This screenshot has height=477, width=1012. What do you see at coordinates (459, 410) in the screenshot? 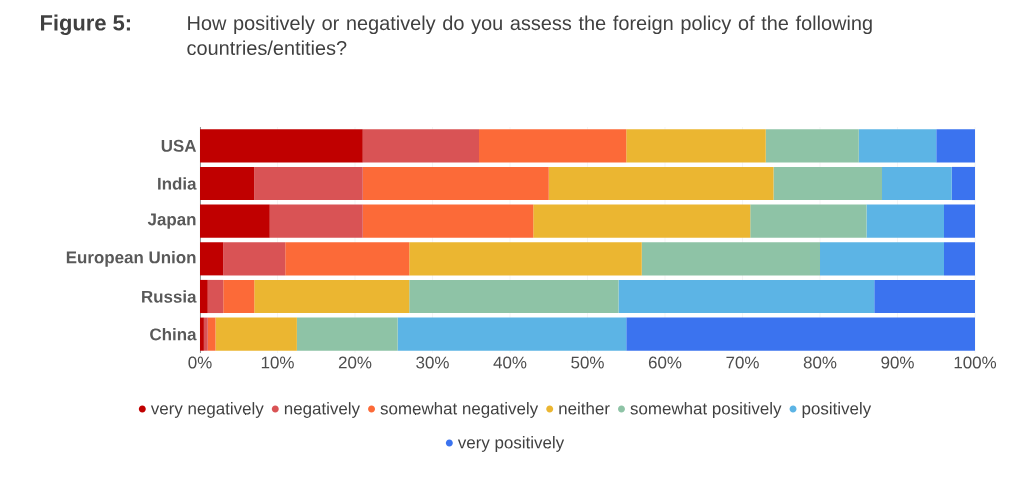
I see `legend-label: somewhat negatively` at bounding box center [459, 410].